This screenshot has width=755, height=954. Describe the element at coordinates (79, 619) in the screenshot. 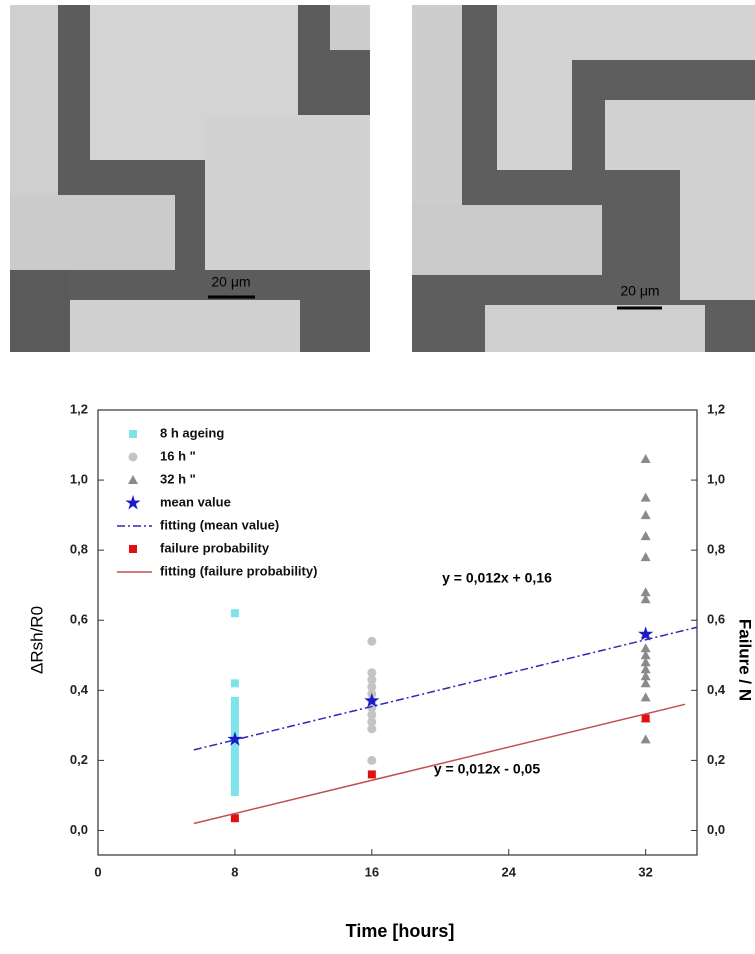

I see `y-tick-label: 0,6` at that location.